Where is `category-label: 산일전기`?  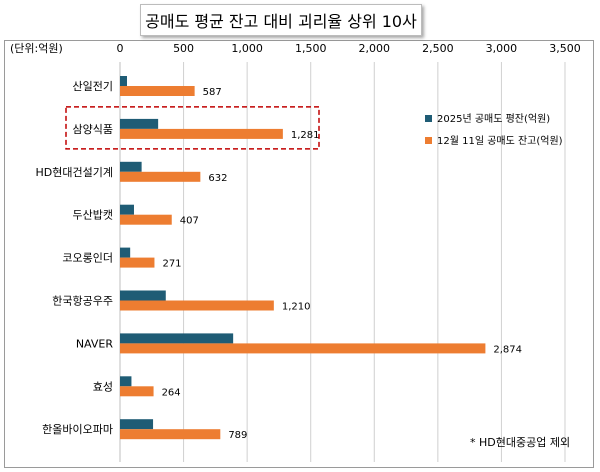 category-label: 산일전기 is located at coordinates (93, 86).